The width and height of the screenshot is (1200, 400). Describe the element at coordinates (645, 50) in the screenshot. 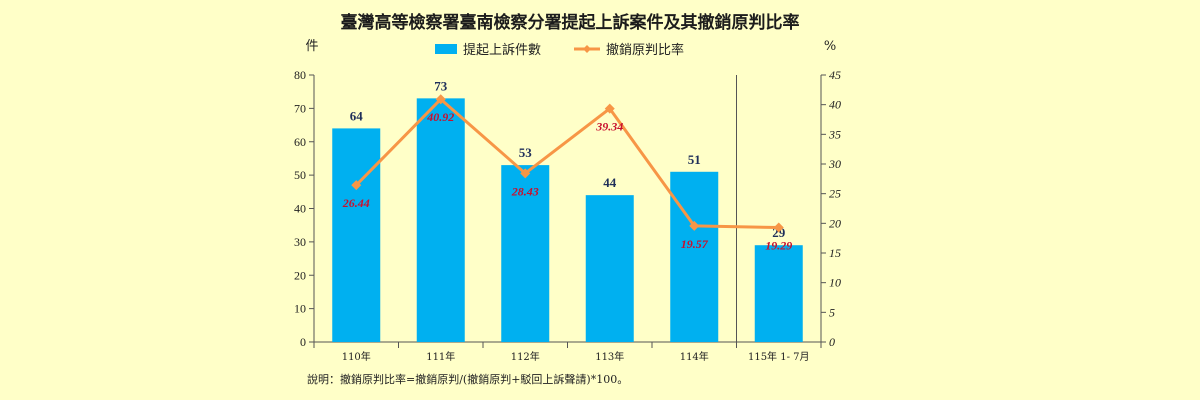

I see `legend-line-label: 撤銷原判比率` at that location.